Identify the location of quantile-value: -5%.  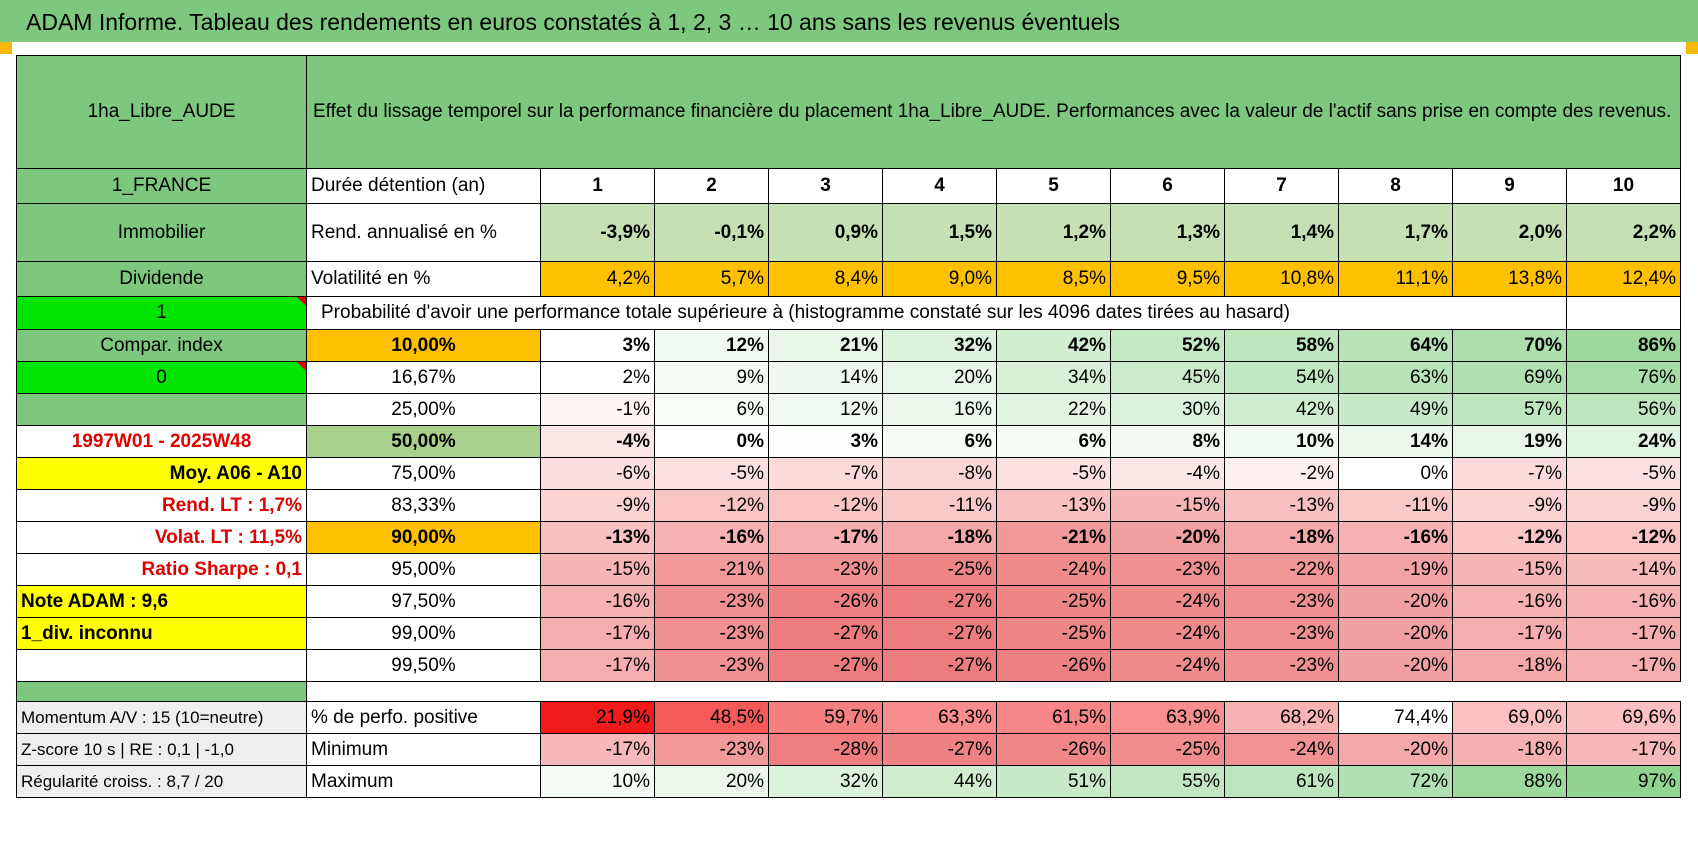
(711, 473).